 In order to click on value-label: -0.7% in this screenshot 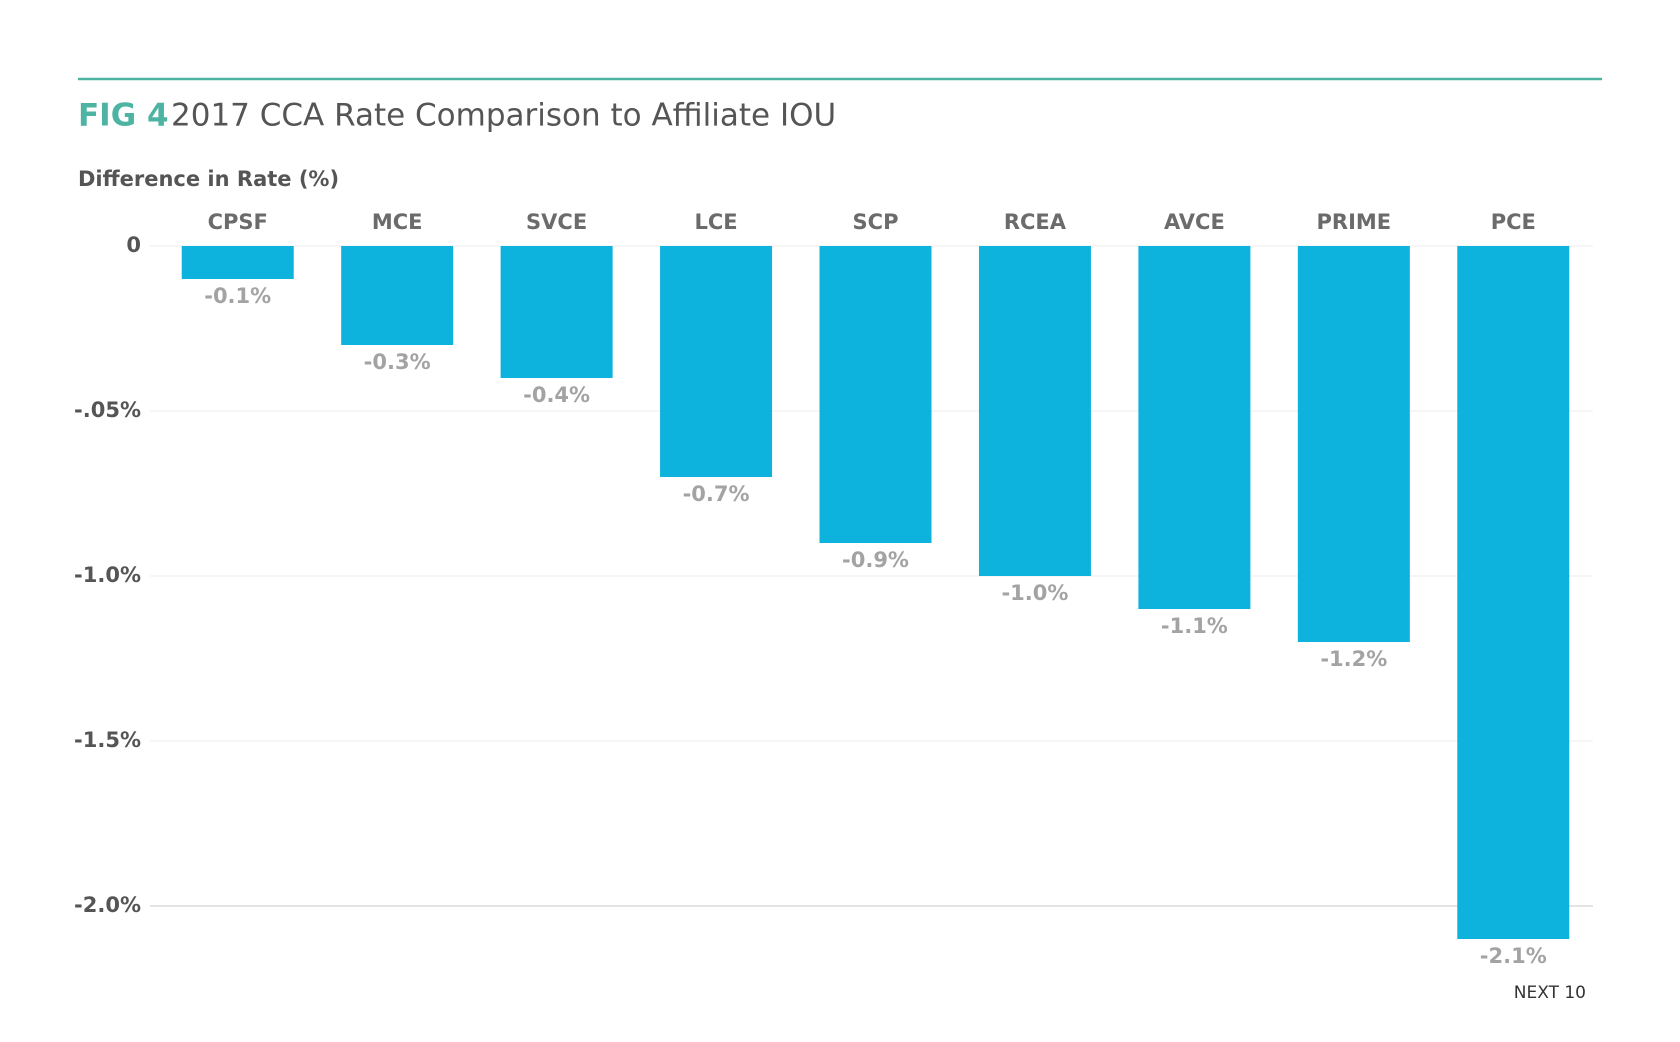, I will do `click(716, 494)`.